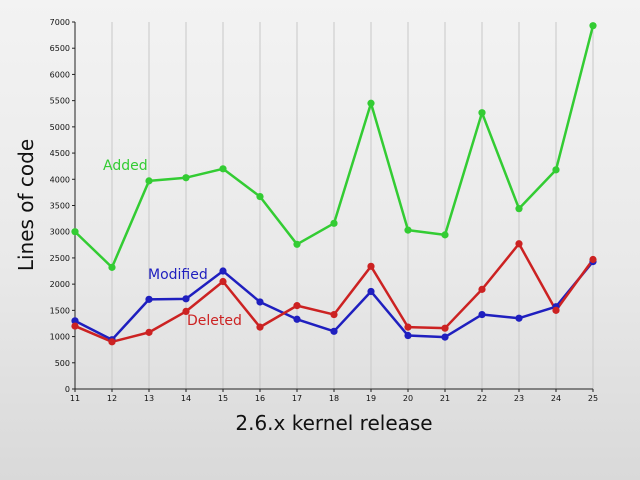 The height and width of the screenshot is (480, 640). Describe the element at coordinates (60, 232) in the screenshot. I see `y-tick-label: 3000` at that location.